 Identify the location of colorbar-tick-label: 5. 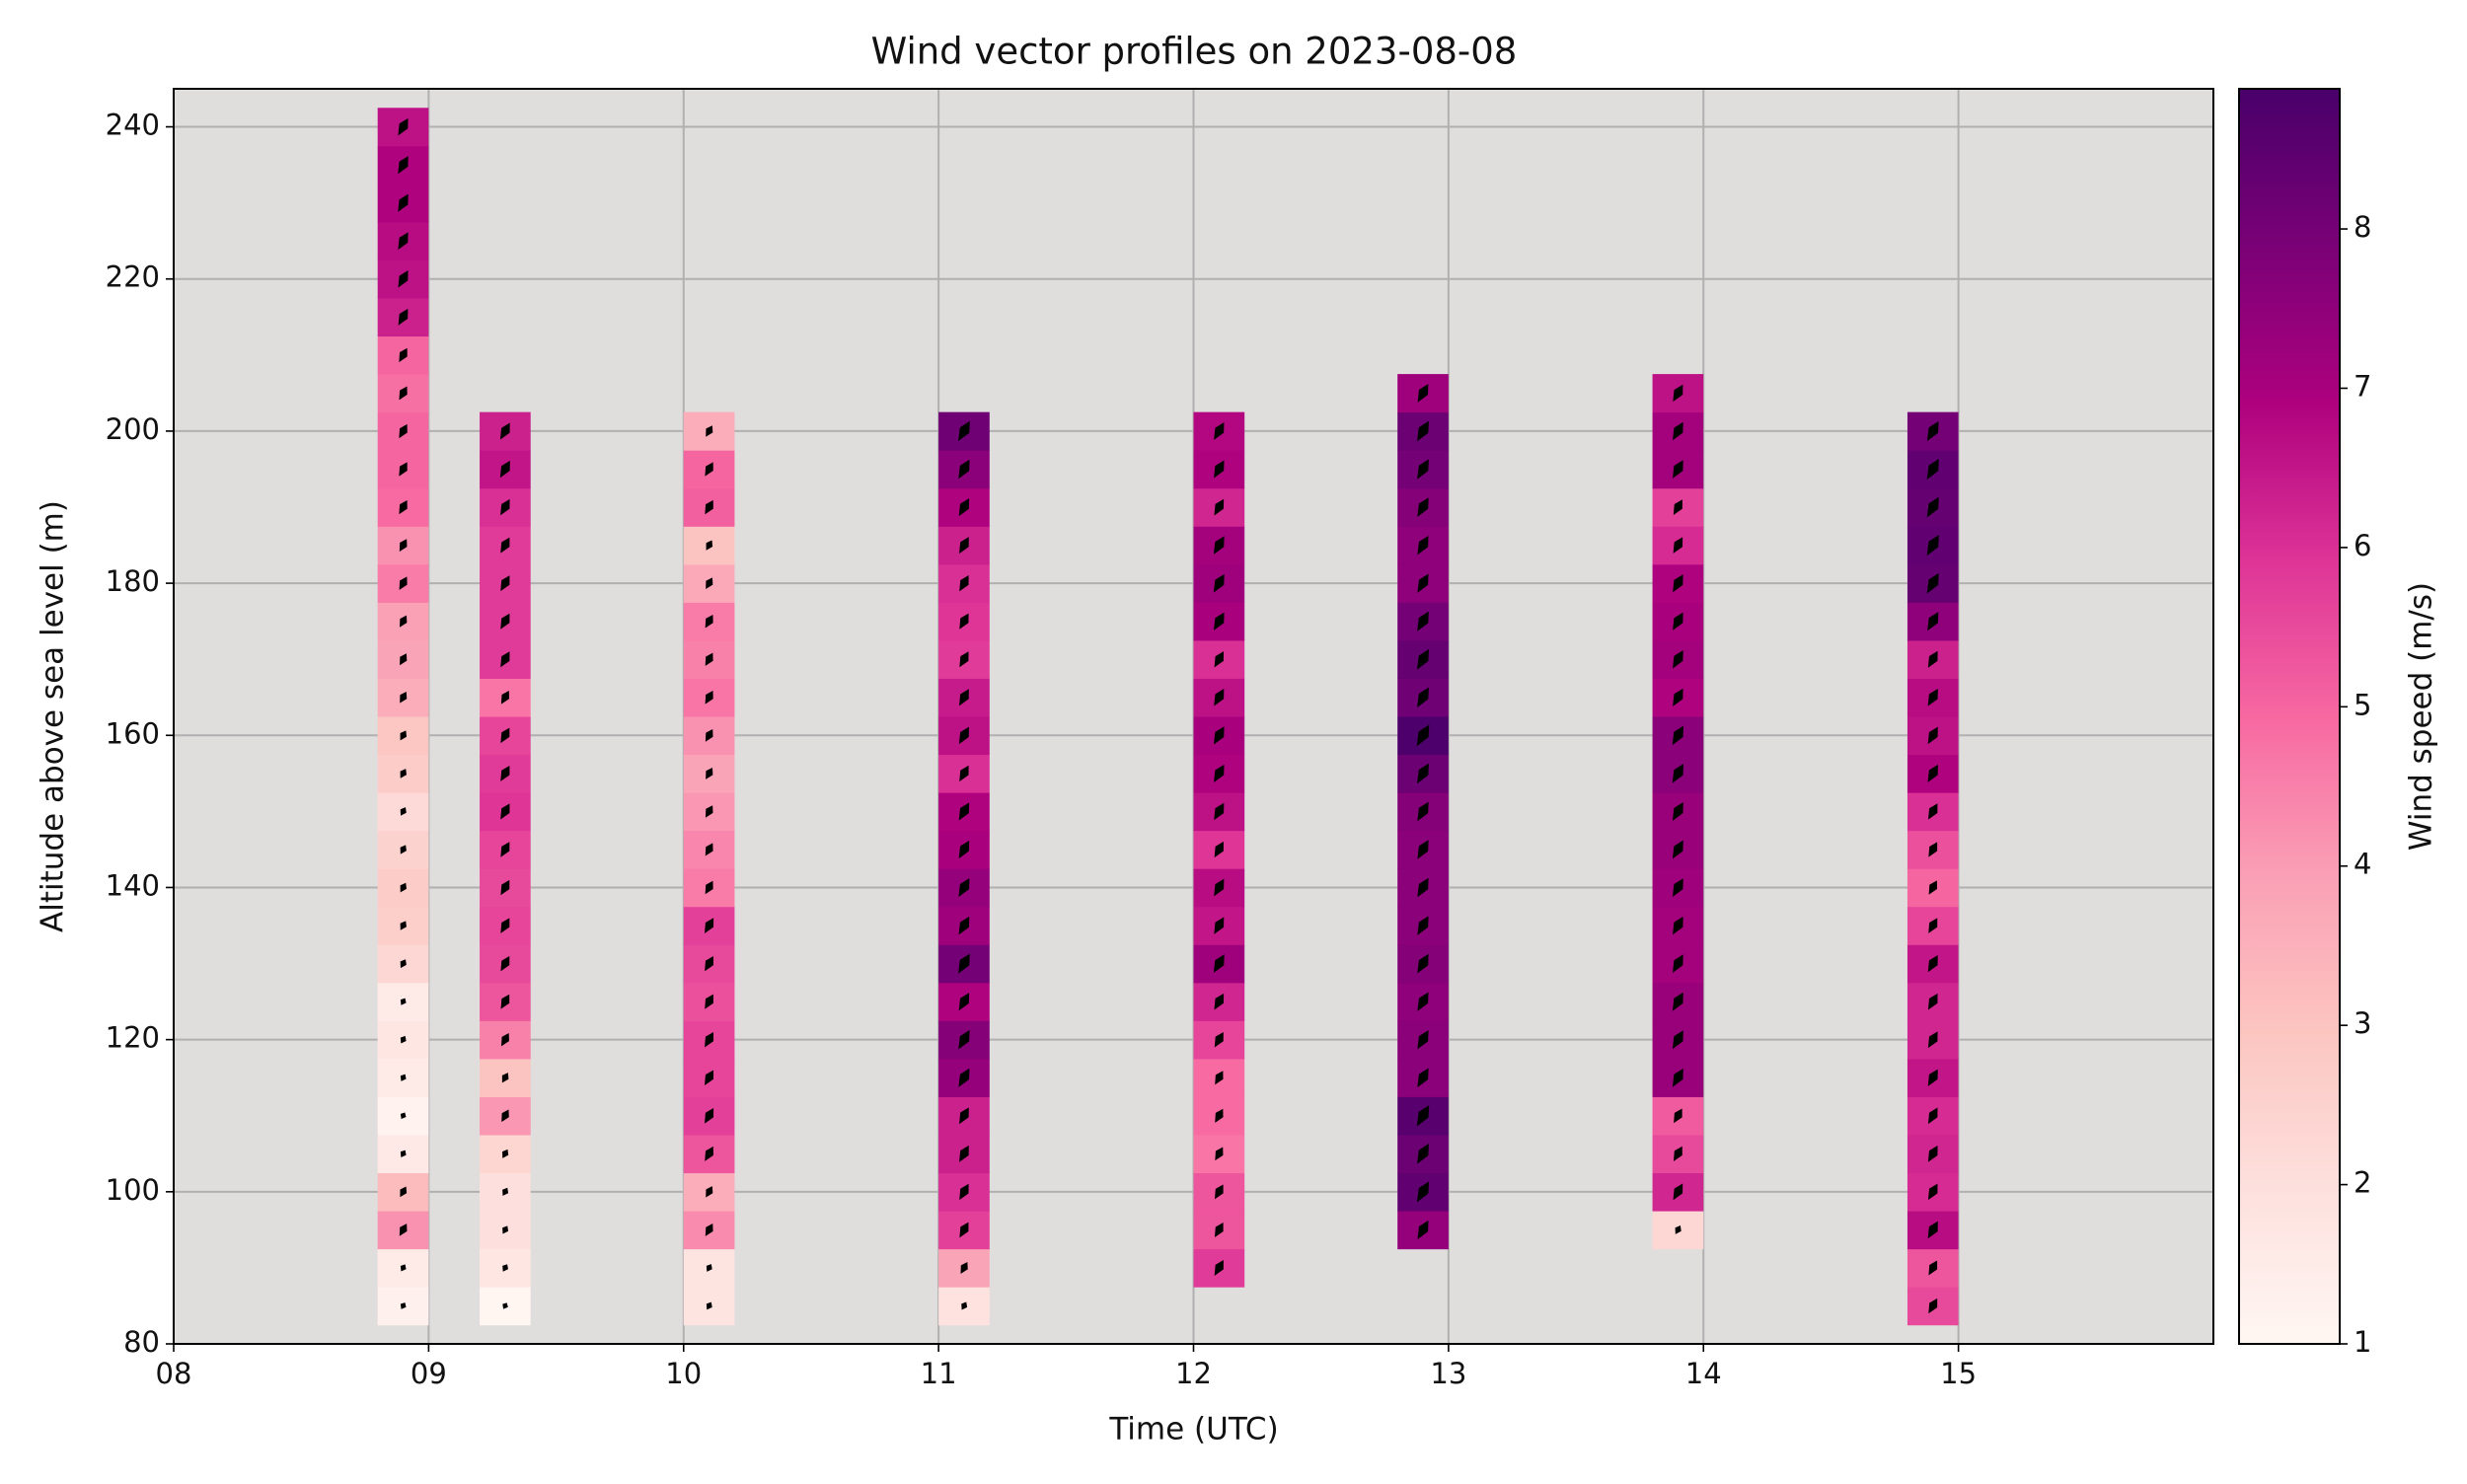
(2362, 704).